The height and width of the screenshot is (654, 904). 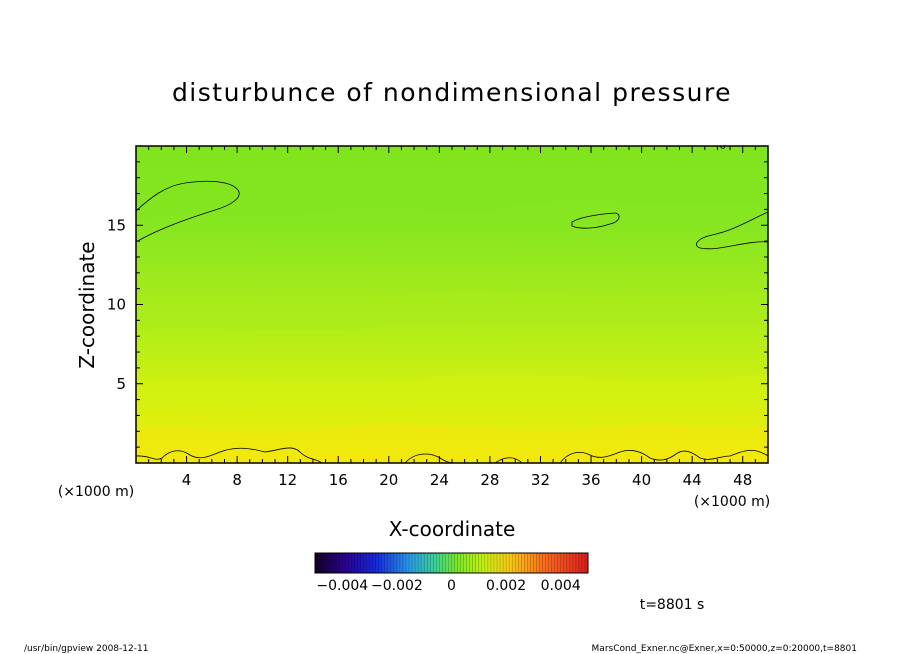 What do you see at coordinates (467, 480) in the screenshot?
I see `x-tick-labels: 4 8 12 16 20 24 28 32 36 40 44 48` at bounding box center [467, 480].